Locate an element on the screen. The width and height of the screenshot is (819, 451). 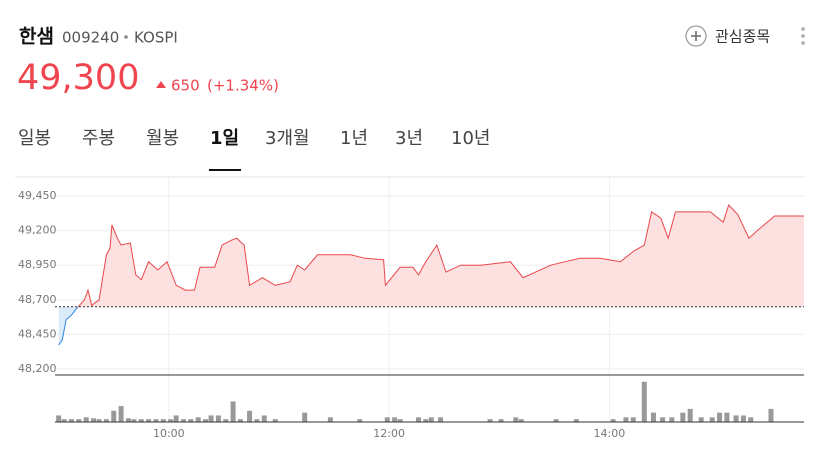
separator-dot is located at coordinates (126, 37).